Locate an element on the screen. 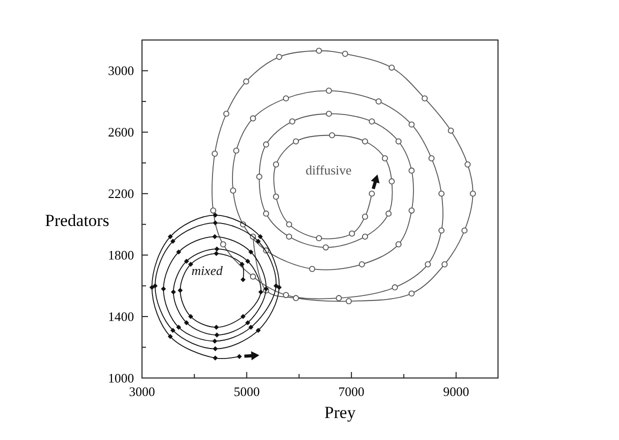  y-tick-label: 1000 is located at coordinates (121, 378).